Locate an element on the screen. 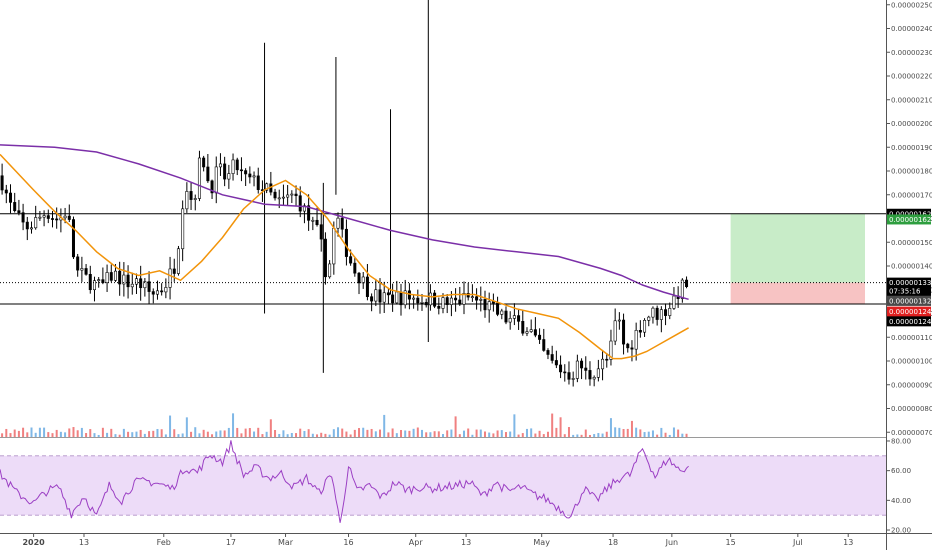 This screenshot has width=932, height=550. price-tag: 0.00000132 is located at coordinates (909, 300).